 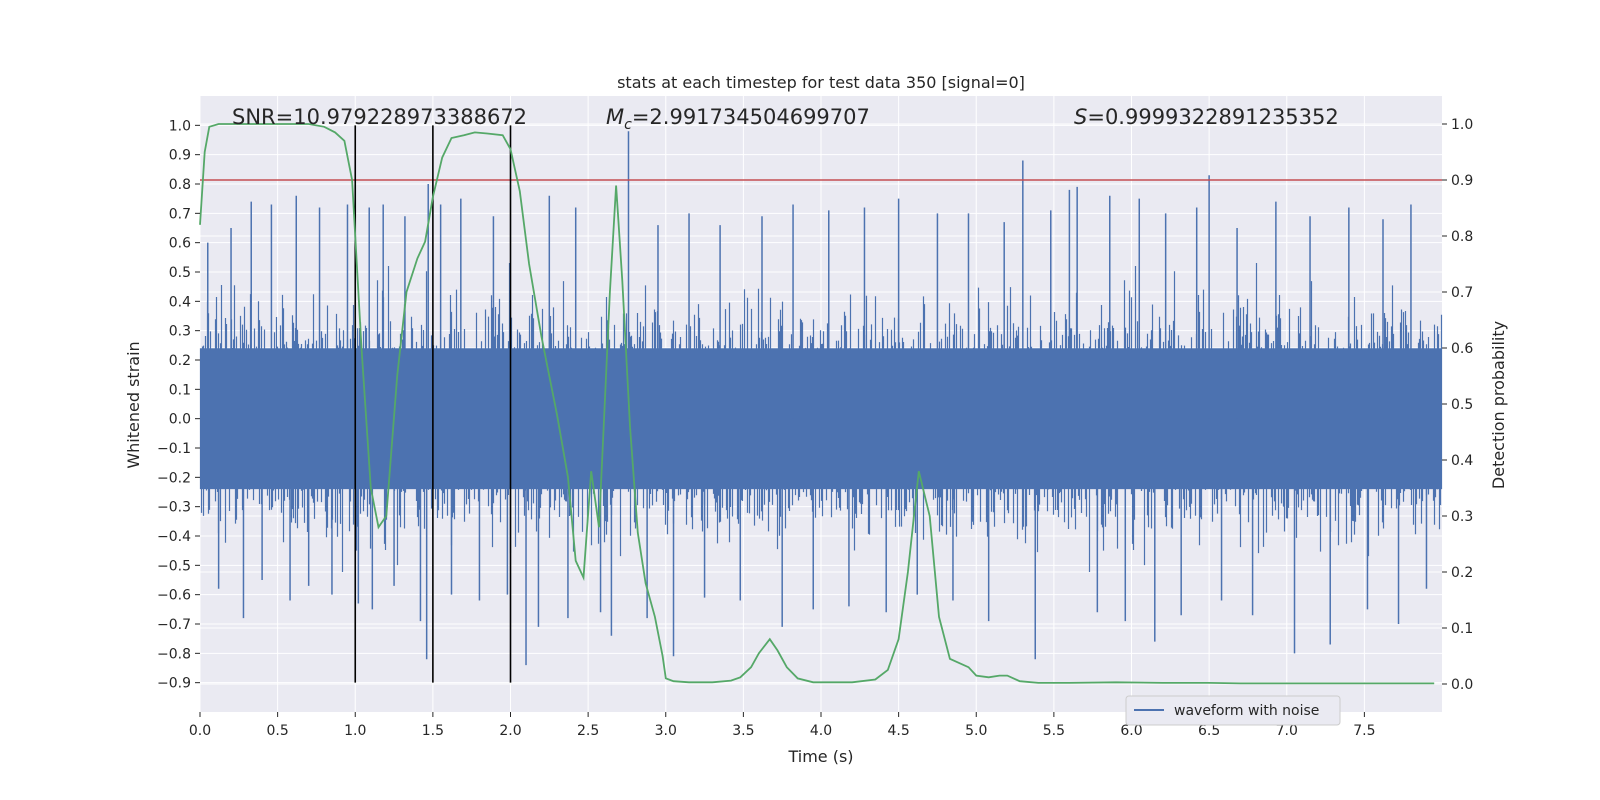 I want to click on y2-tick-label: 0.1, so click(x=1462, y=629).